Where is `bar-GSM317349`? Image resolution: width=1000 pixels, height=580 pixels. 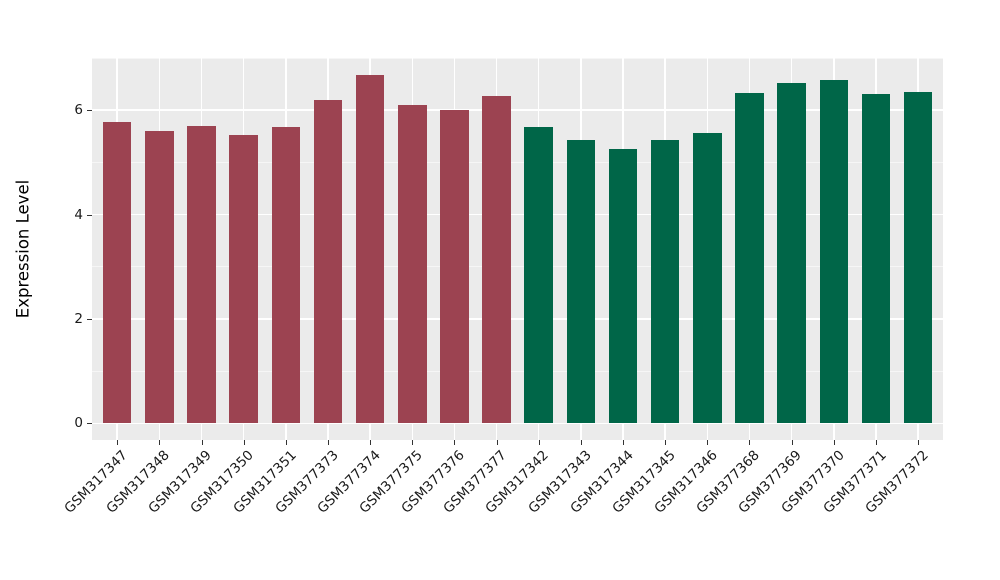 bar-GSM317349 is located at coordinates (201, 275).